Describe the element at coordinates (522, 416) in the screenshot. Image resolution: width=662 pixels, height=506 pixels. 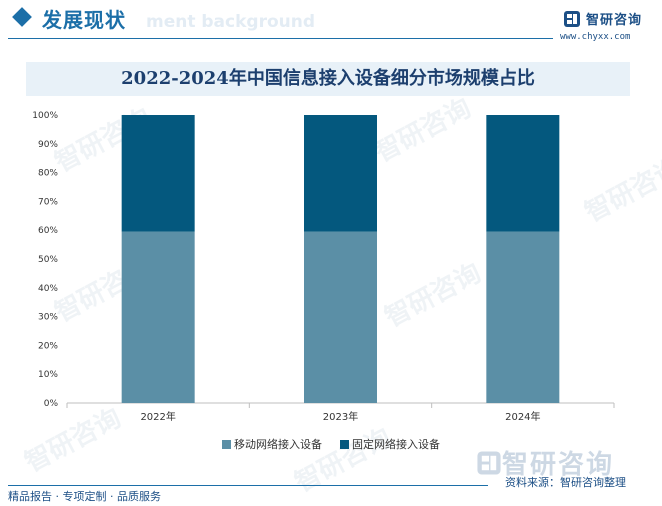
I see `x-tick-label: 2024年` at that location.